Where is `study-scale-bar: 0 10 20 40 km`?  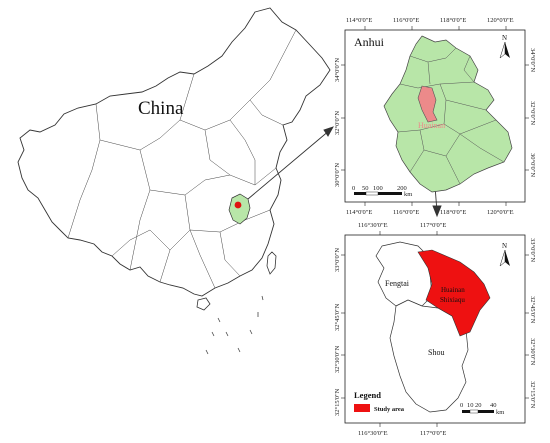
study-scale-bar: 0 10 20 40 km is located at coordinates (482, 409).